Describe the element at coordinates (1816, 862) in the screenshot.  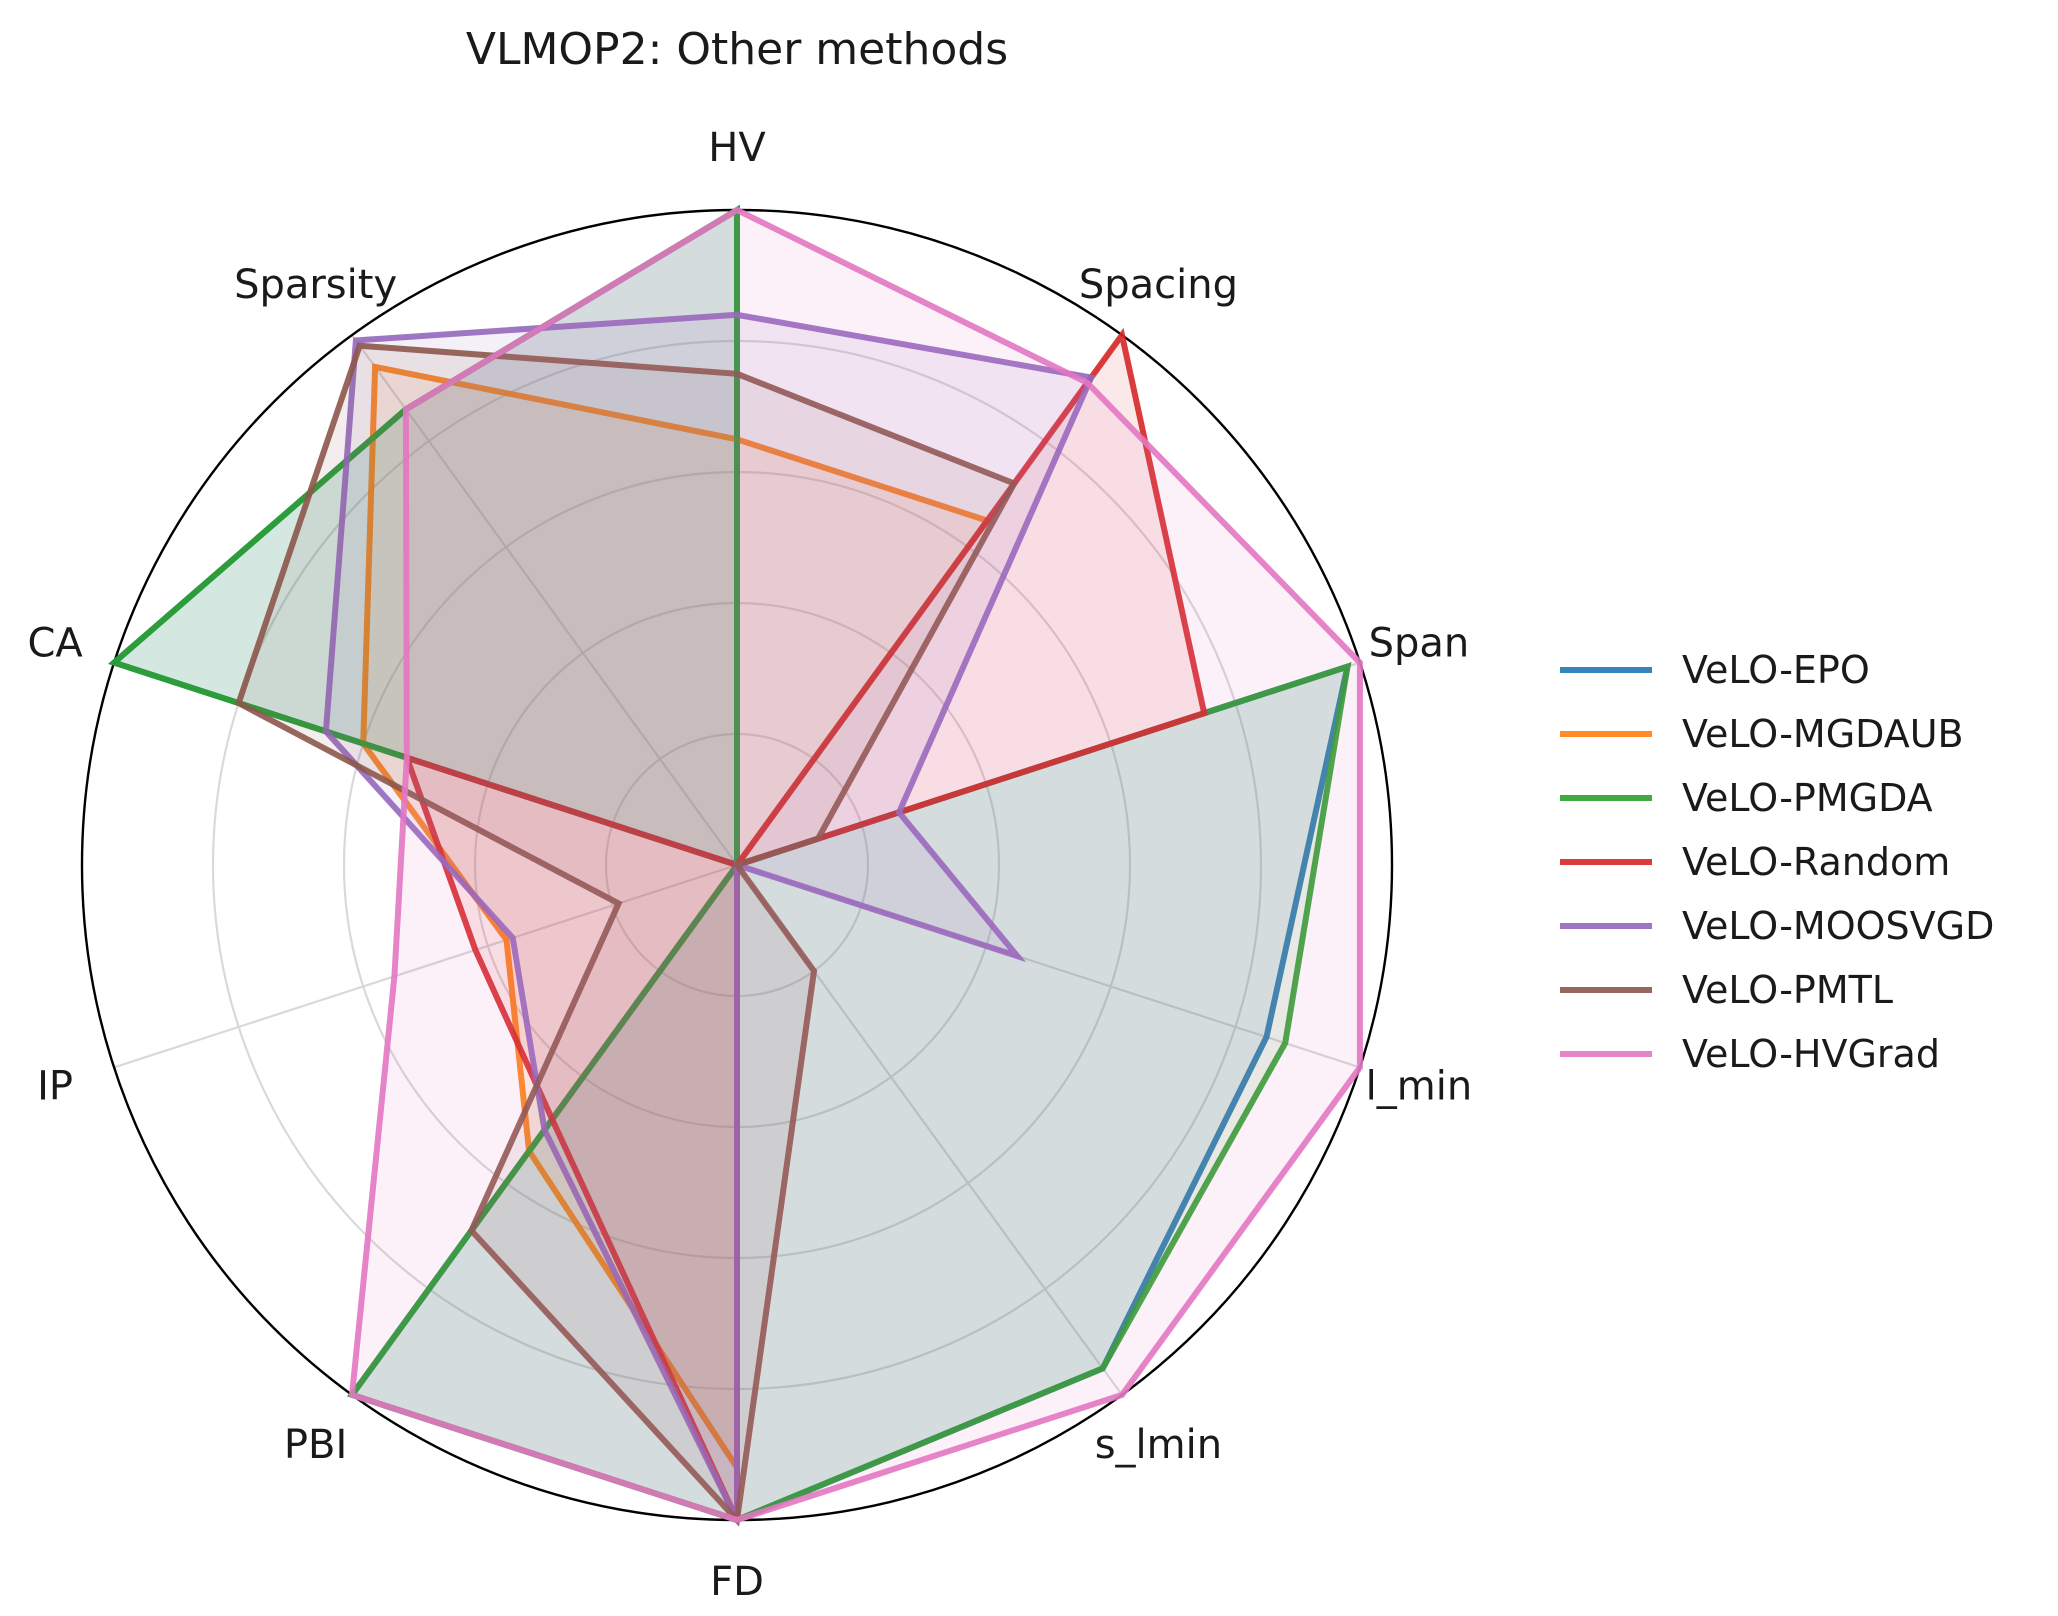
I see `legend-label-4: VeLO-Random` at that location.